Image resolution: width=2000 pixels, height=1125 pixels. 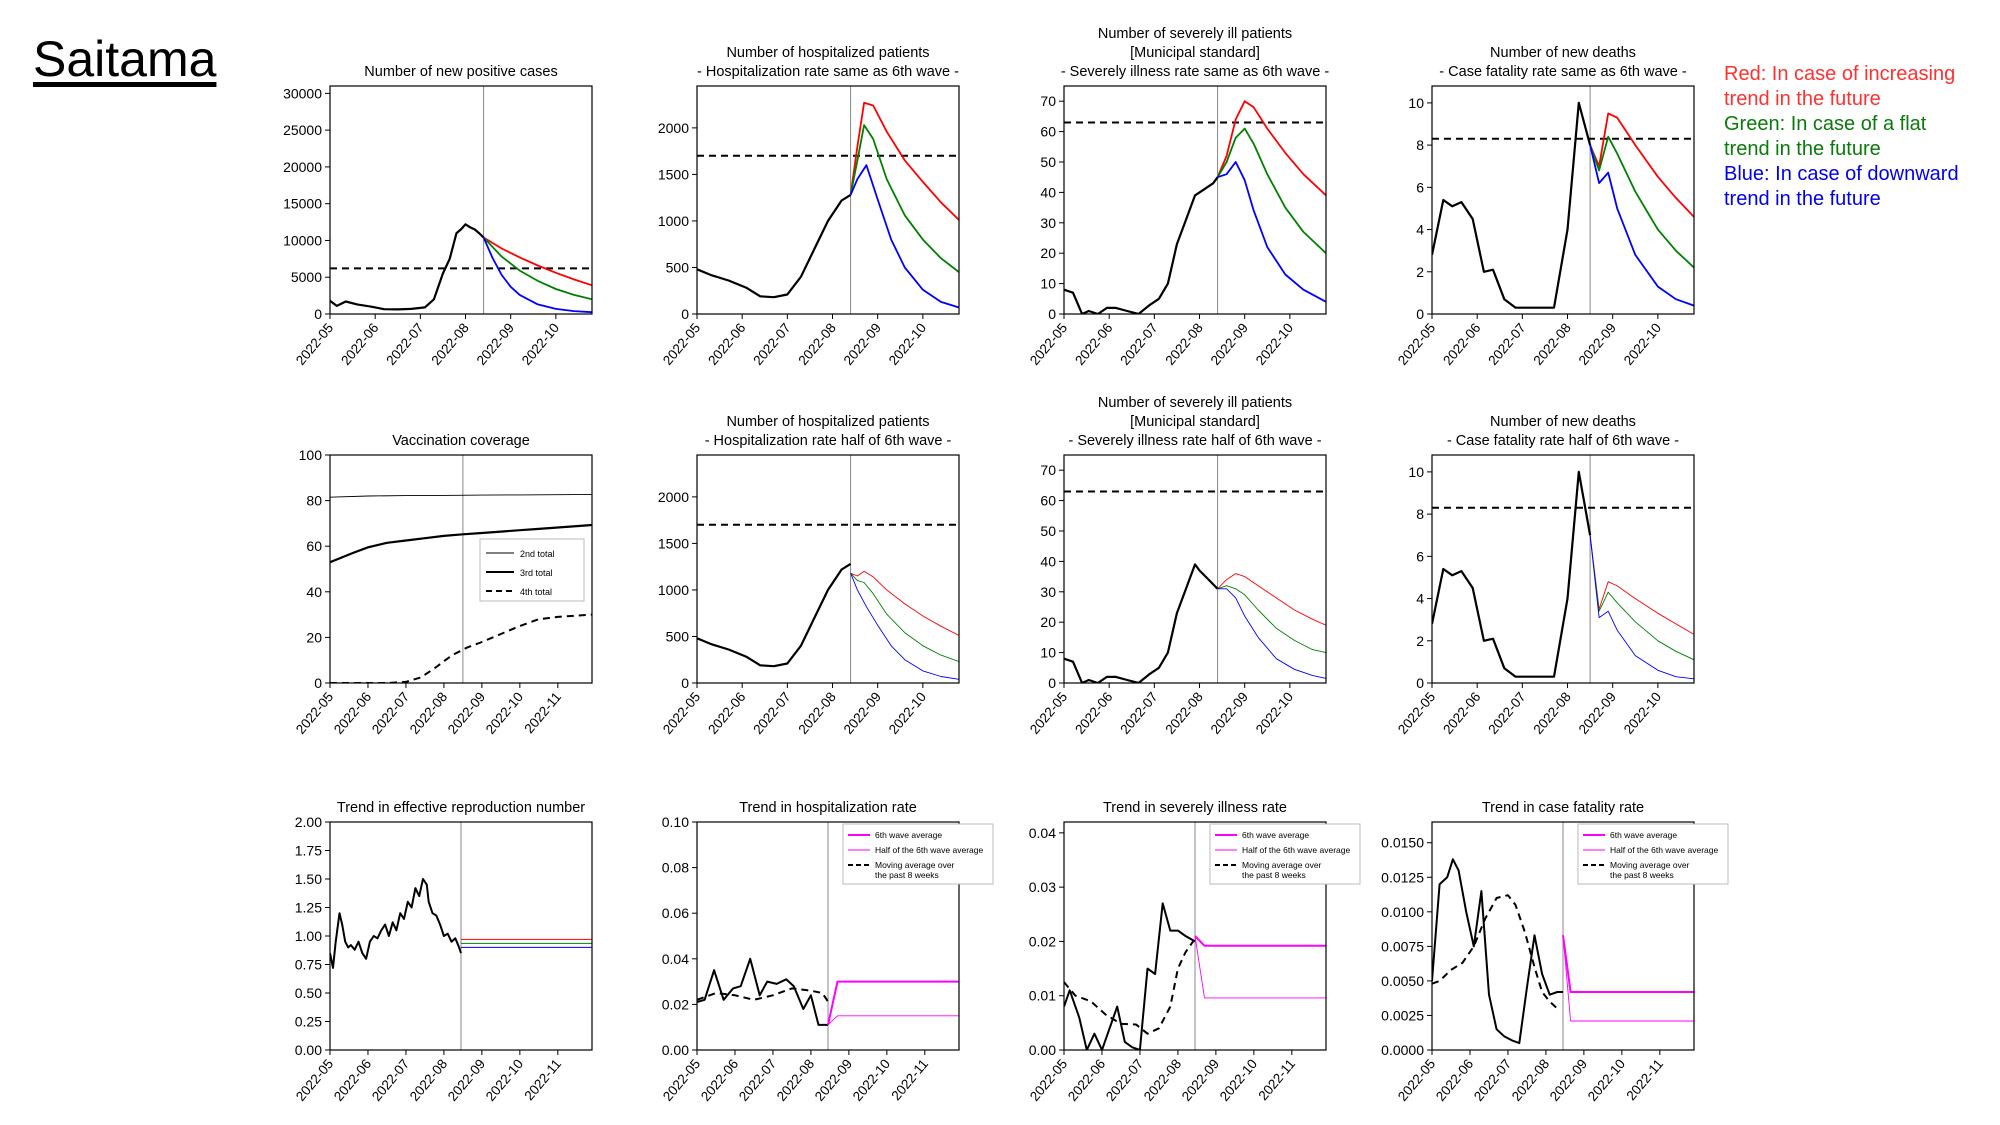 What do you see at coordinates (685, 683) in the screenshot?
I see `y-tick-label: 0` at bounding box center [685, 683].